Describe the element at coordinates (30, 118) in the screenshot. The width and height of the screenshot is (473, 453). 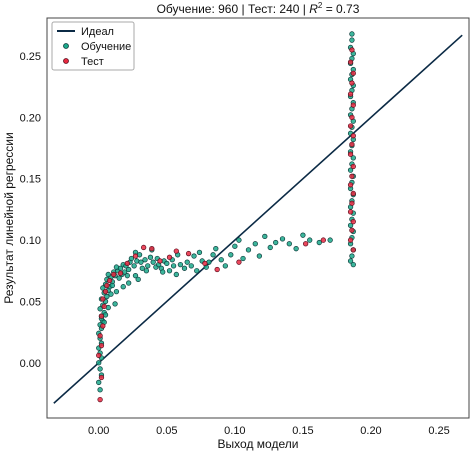
I see `y-tick-label: 0.20` at that location.